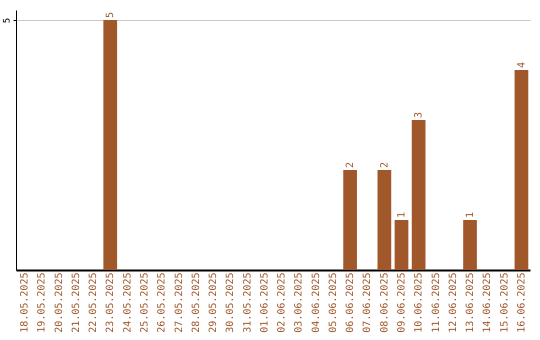  What do you see at coordinates (179, 302) in the screenshot?
I see `x-tick-label: 27.05.2025` at bounding box center [179, 302].